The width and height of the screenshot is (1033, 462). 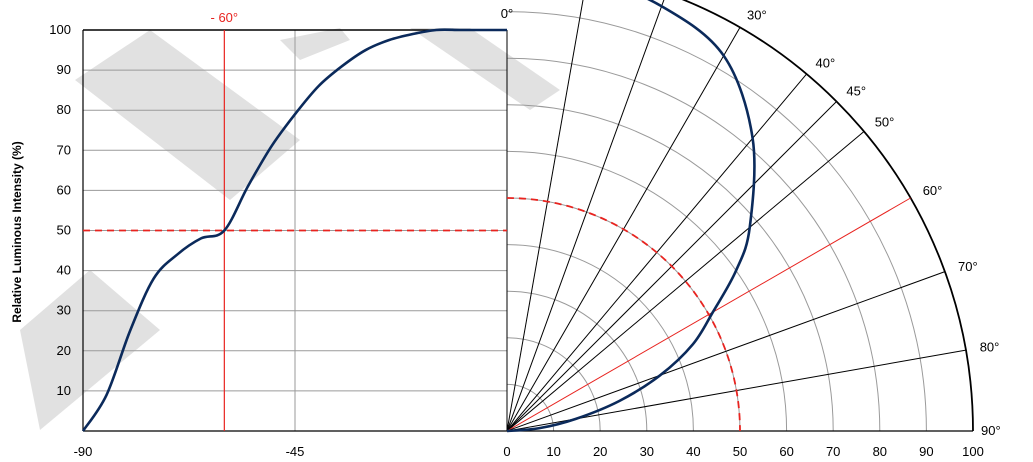 What do you see at coordinates (856, 91) in the screenshot?
I see `angle-label: 45°` at bounding box center [856, 91].